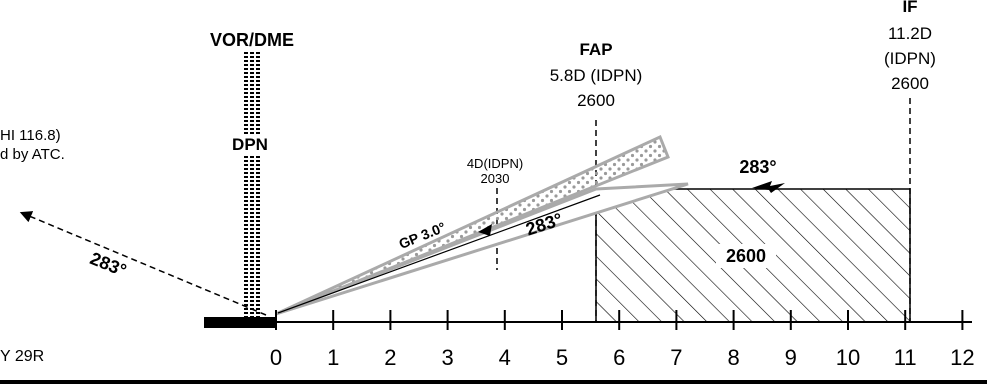 The image size is (987, 384). I want to click on distance-scale-labels: 0 1 2 3 4 5 6 7 8 9 10 11 12, so click(622, 357).